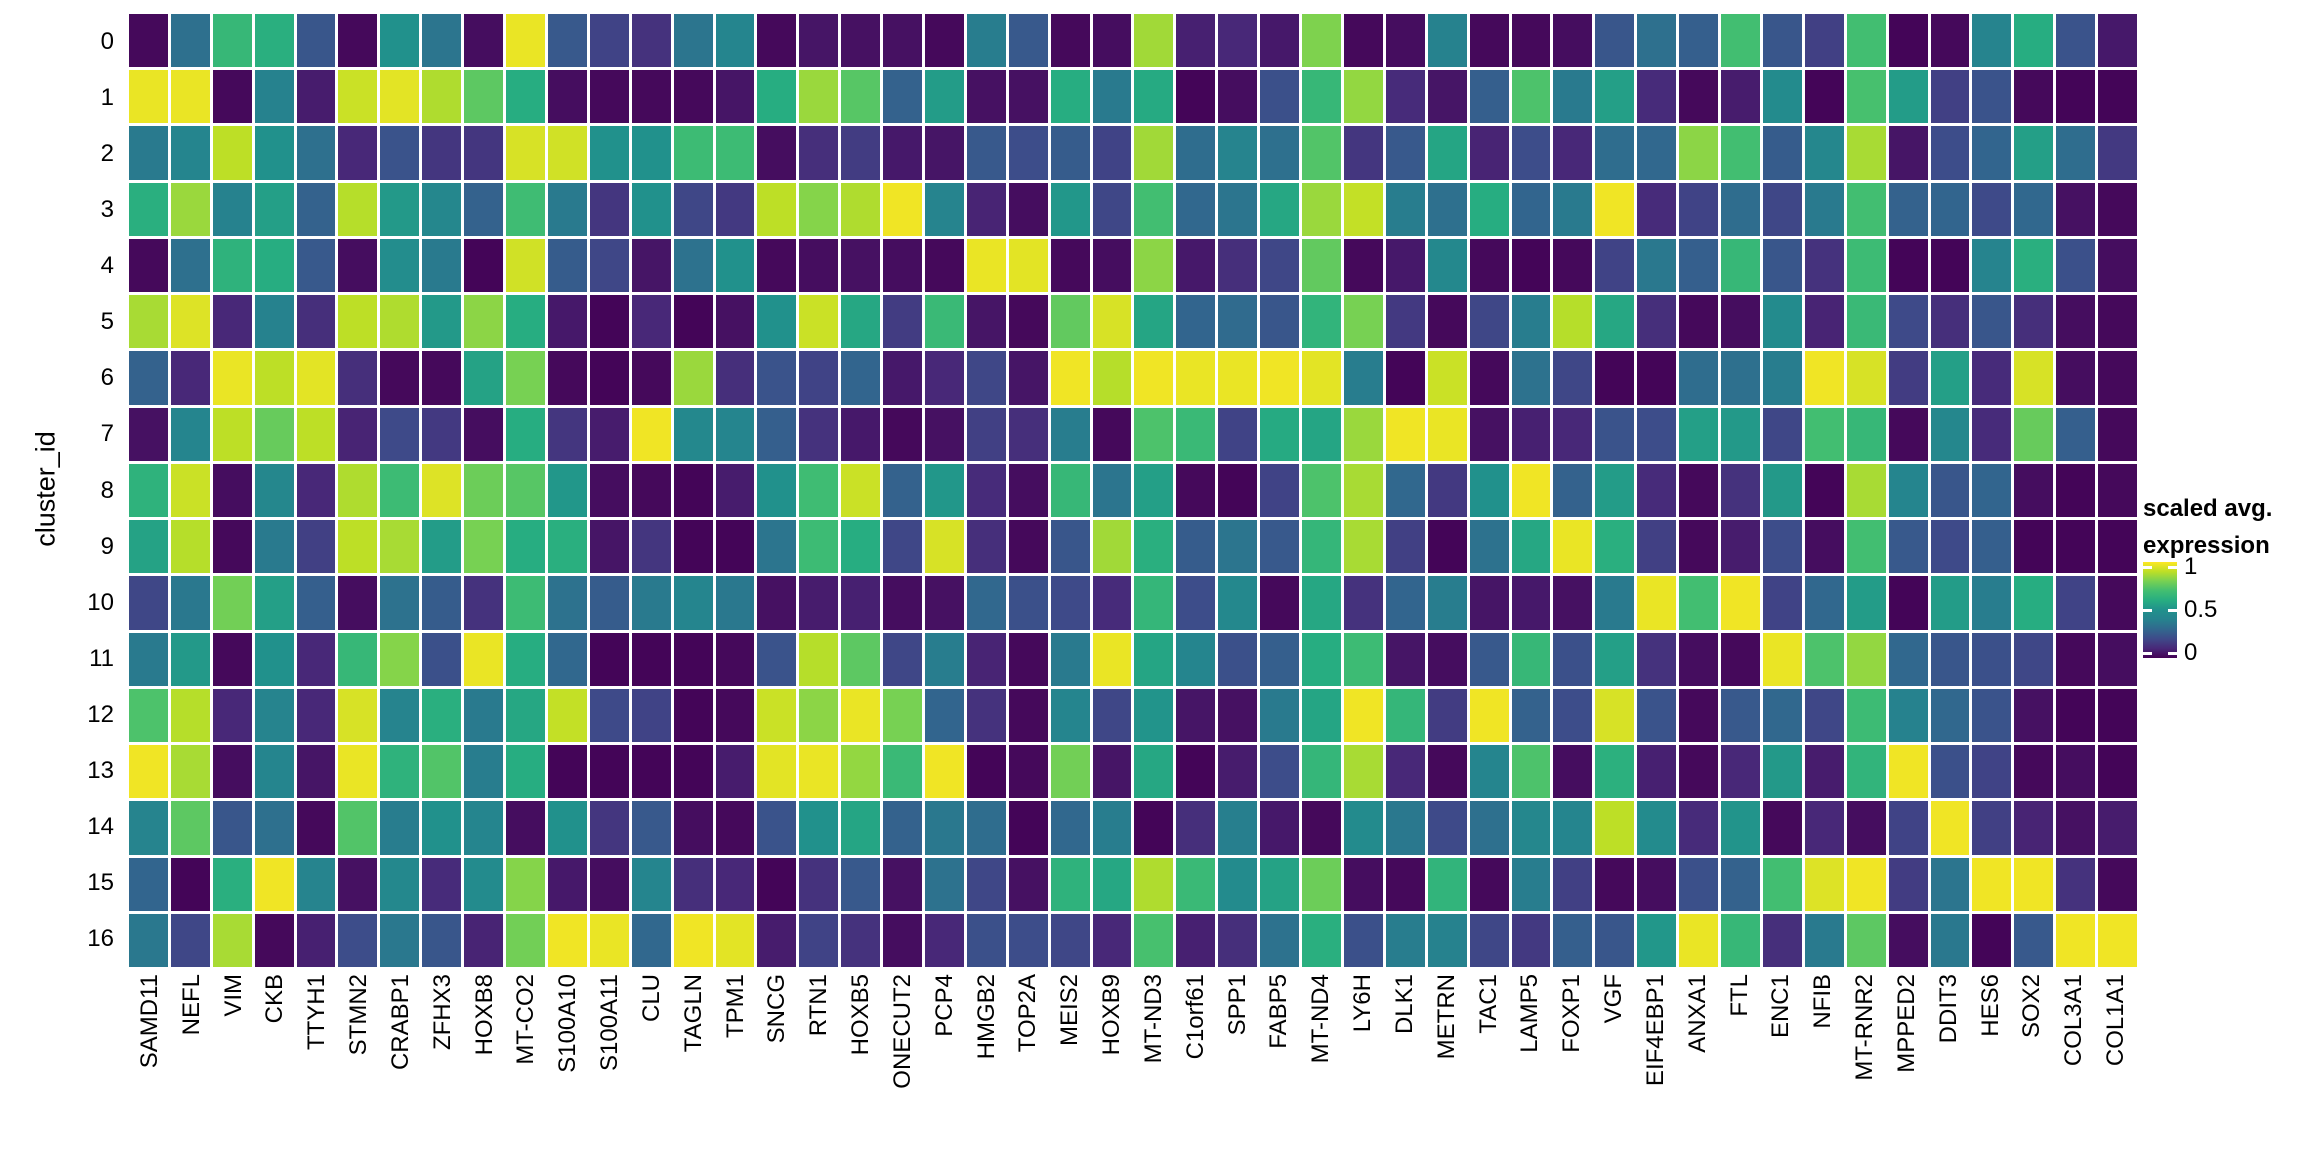 Image resolution: width=2304 pixels, height=1152 pixels. I want to click on x-tick-label: TAC1, so click(1488, 1004).